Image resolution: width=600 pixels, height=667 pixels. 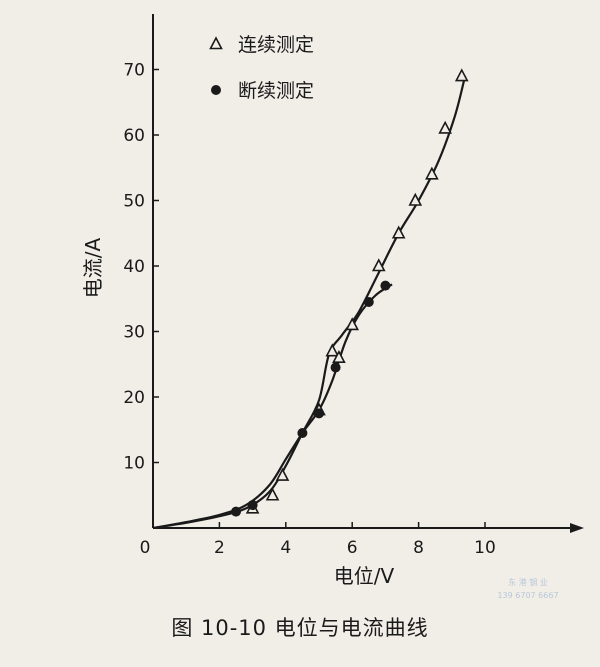 I want to click on legend-triangle-marker, so click(x=216, y=43).